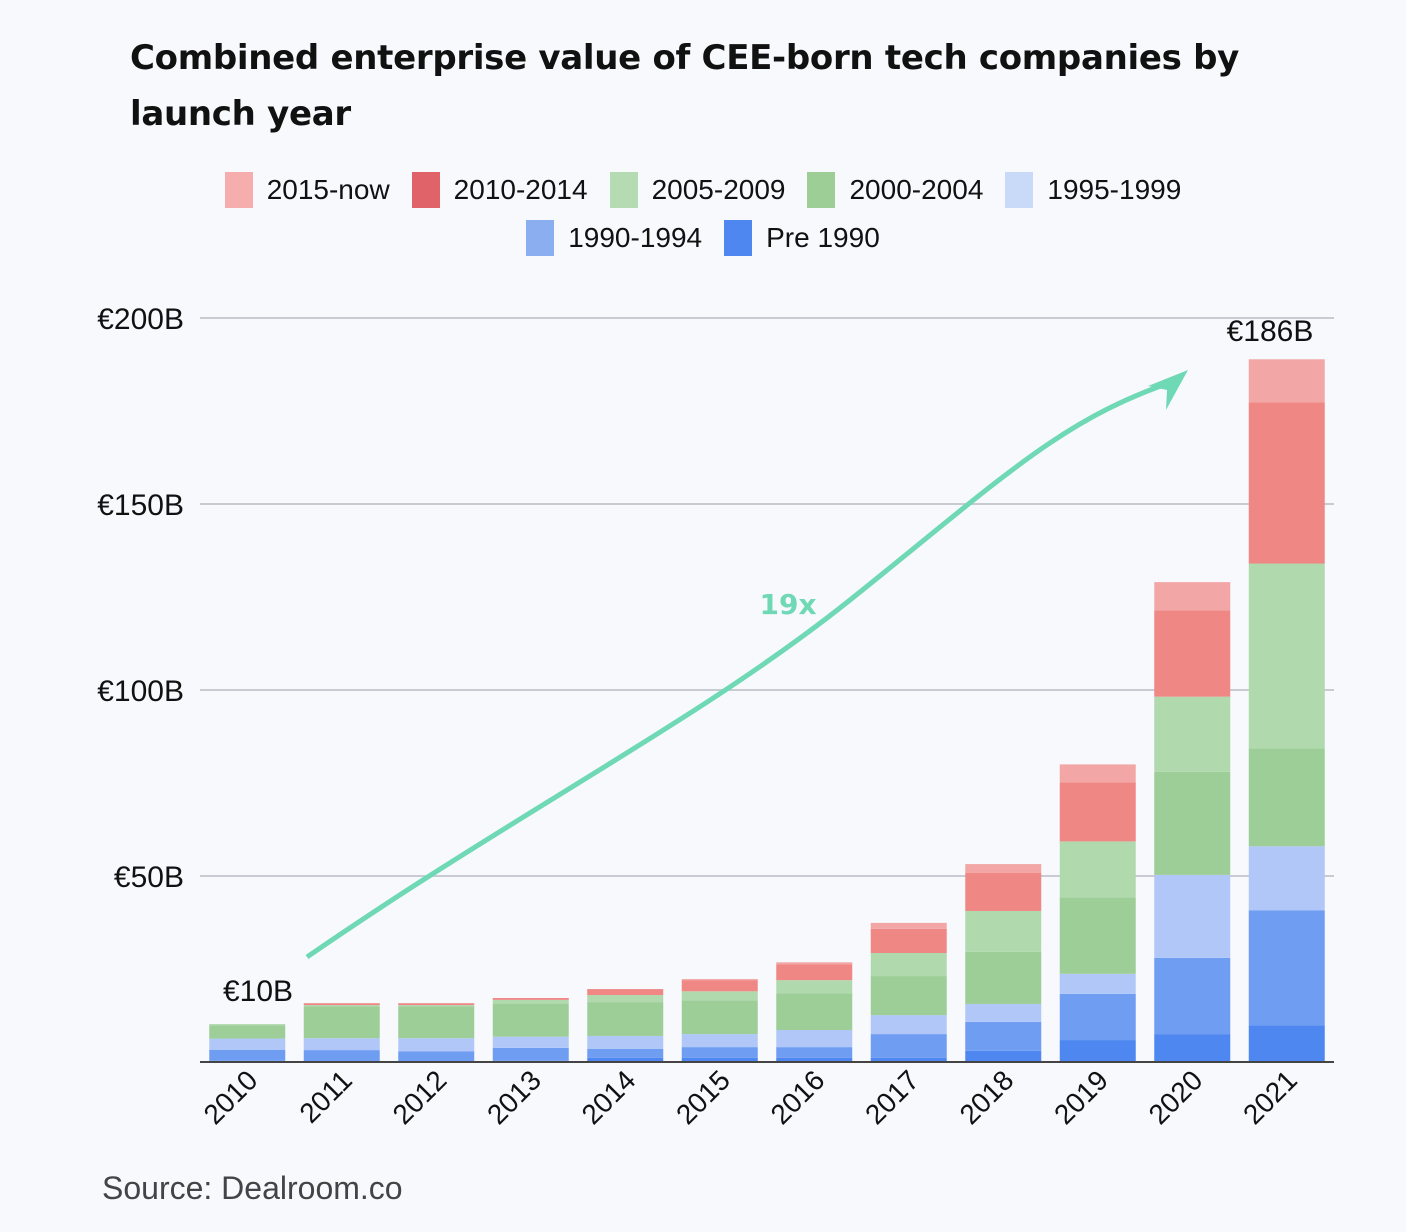  I want to click on bar-stack-2015, so click(719, 1020).